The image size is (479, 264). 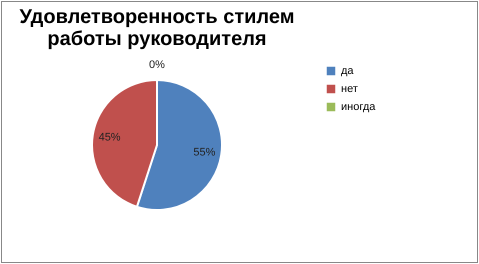 I want to click on chart-title: Удовлетворенность стилем работы руководителя, so click(x=157, y=28).